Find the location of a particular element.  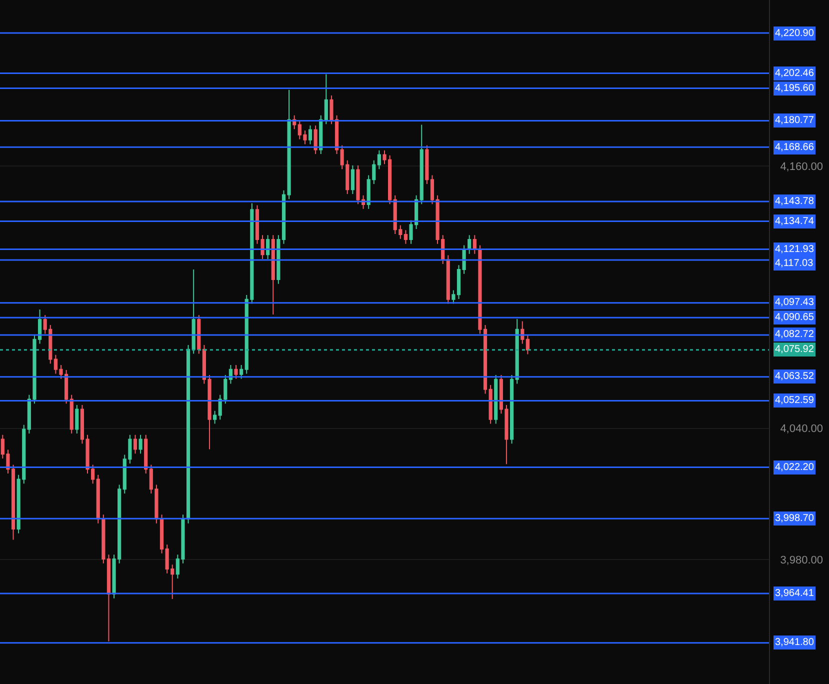

ref-line-label: 4,168.66 is located at coordinates (794, 147).